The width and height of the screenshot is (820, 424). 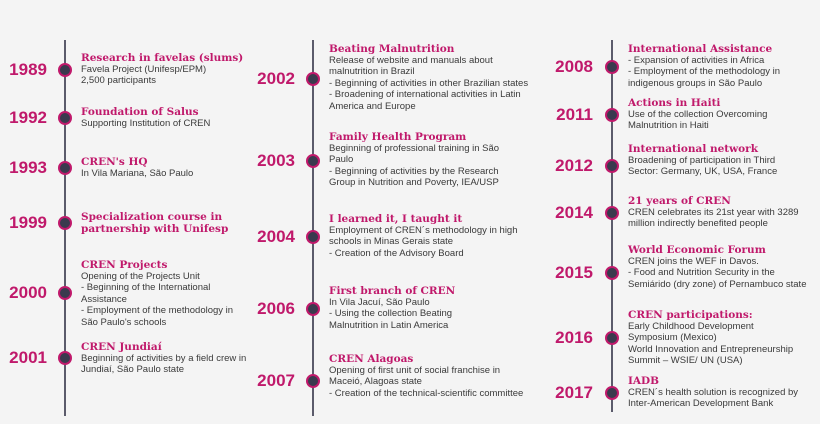 I want to click on description-line: In Vila Mariana, São Paulo, so click(x=137, y=173).